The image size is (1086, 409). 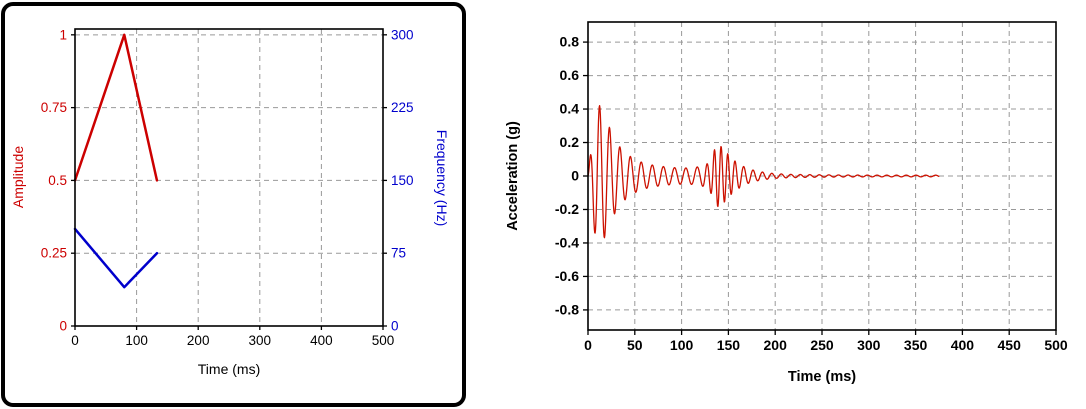 What do you see at coordinates (570, 142) in the screenshot?
I see `y-tick-label: 0.2` at bounding box center [570, 142].